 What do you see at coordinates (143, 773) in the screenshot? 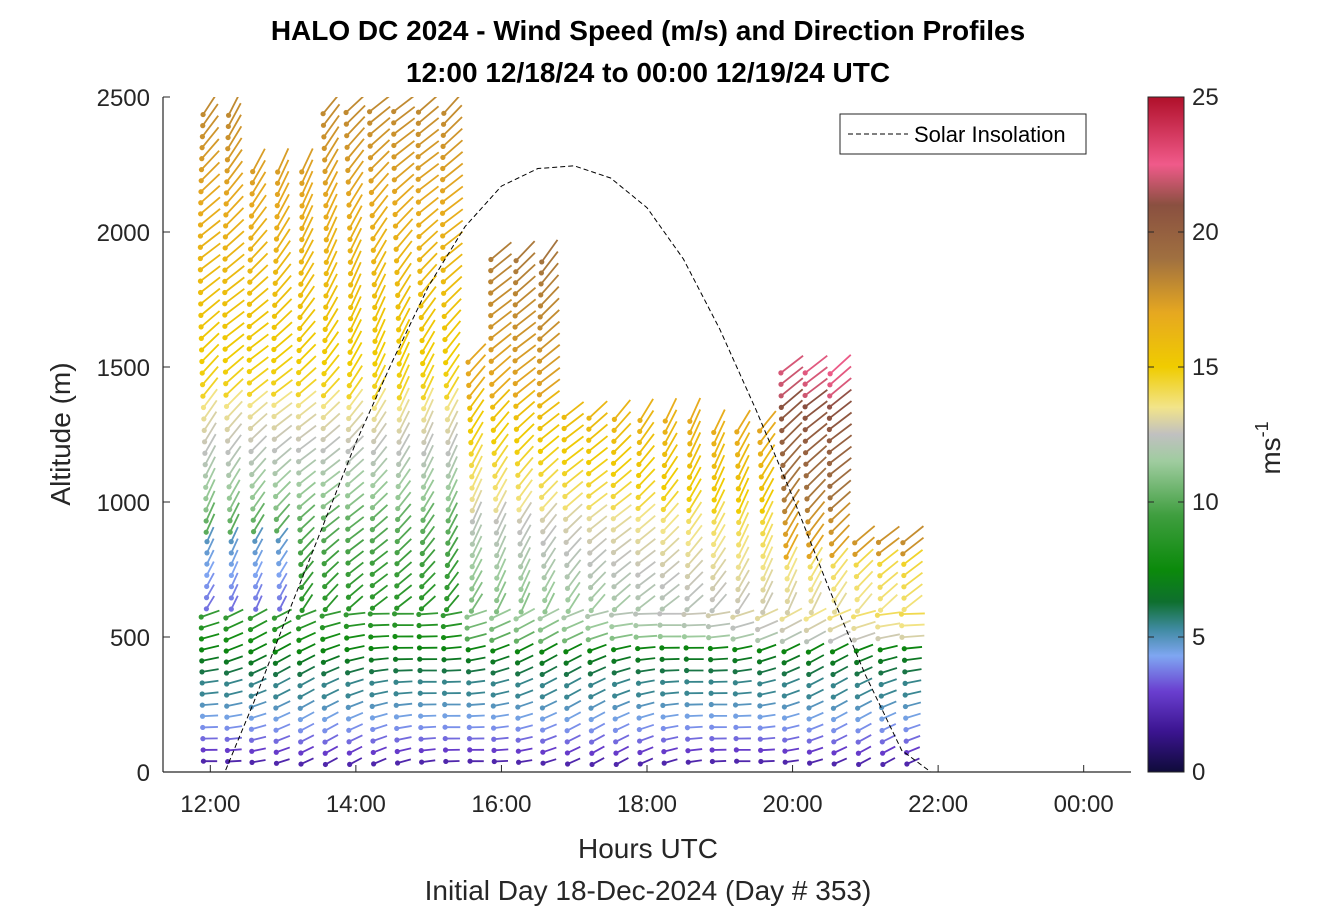
I see `y-tick-label: 0` at bounding box center [143, 773].